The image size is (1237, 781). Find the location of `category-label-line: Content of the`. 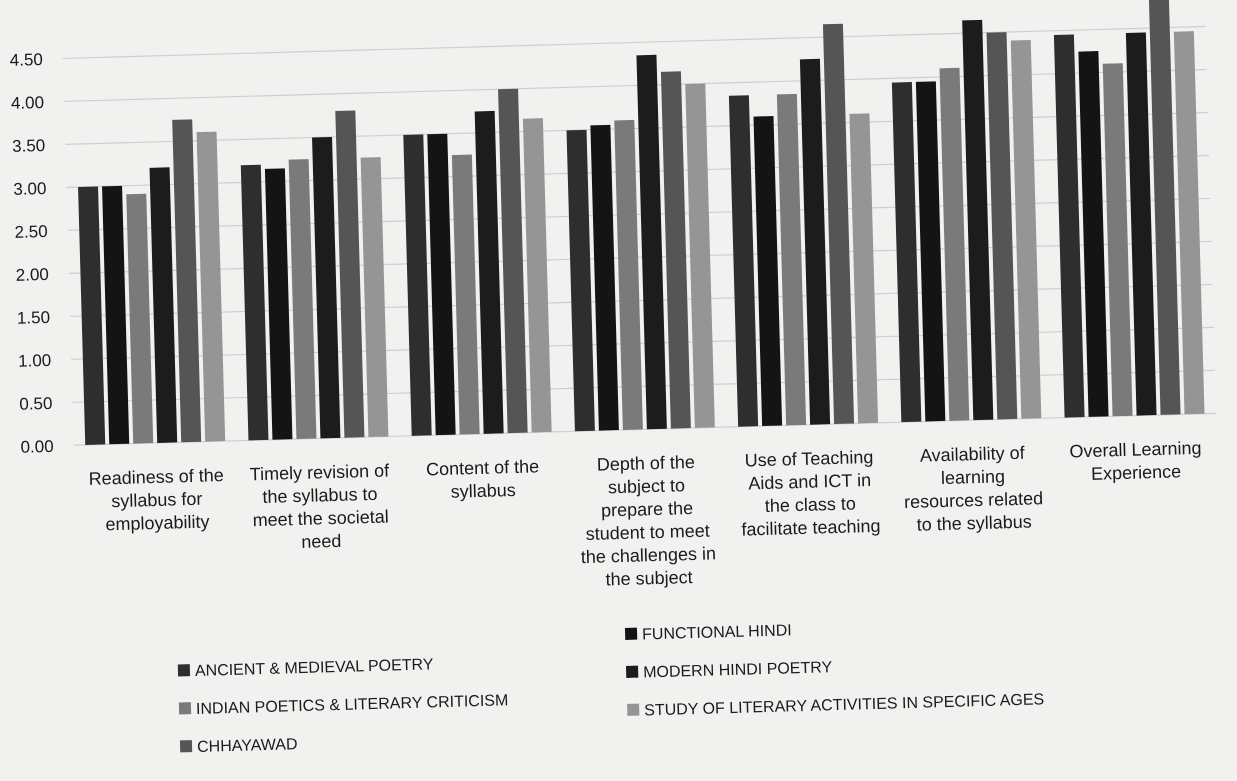

category-label-line: Content of the is located at coordinates (483, 467).